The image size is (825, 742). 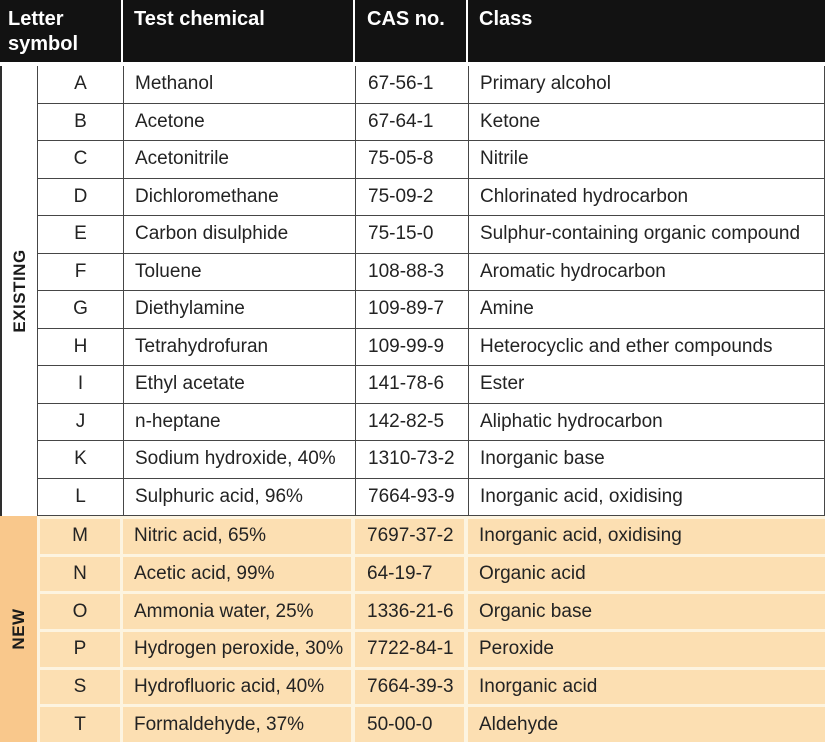 I want to click on class-cell: Aldehyde, so click(x=646, y=724).